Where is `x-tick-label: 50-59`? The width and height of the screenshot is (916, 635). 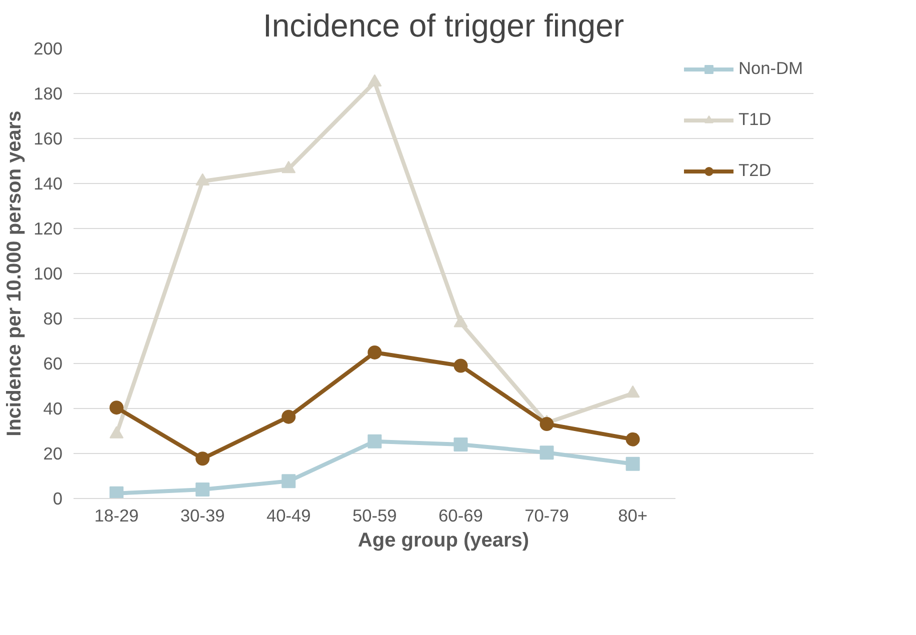 x-tick-label: 50-59 is located at coordinates (374, 516).